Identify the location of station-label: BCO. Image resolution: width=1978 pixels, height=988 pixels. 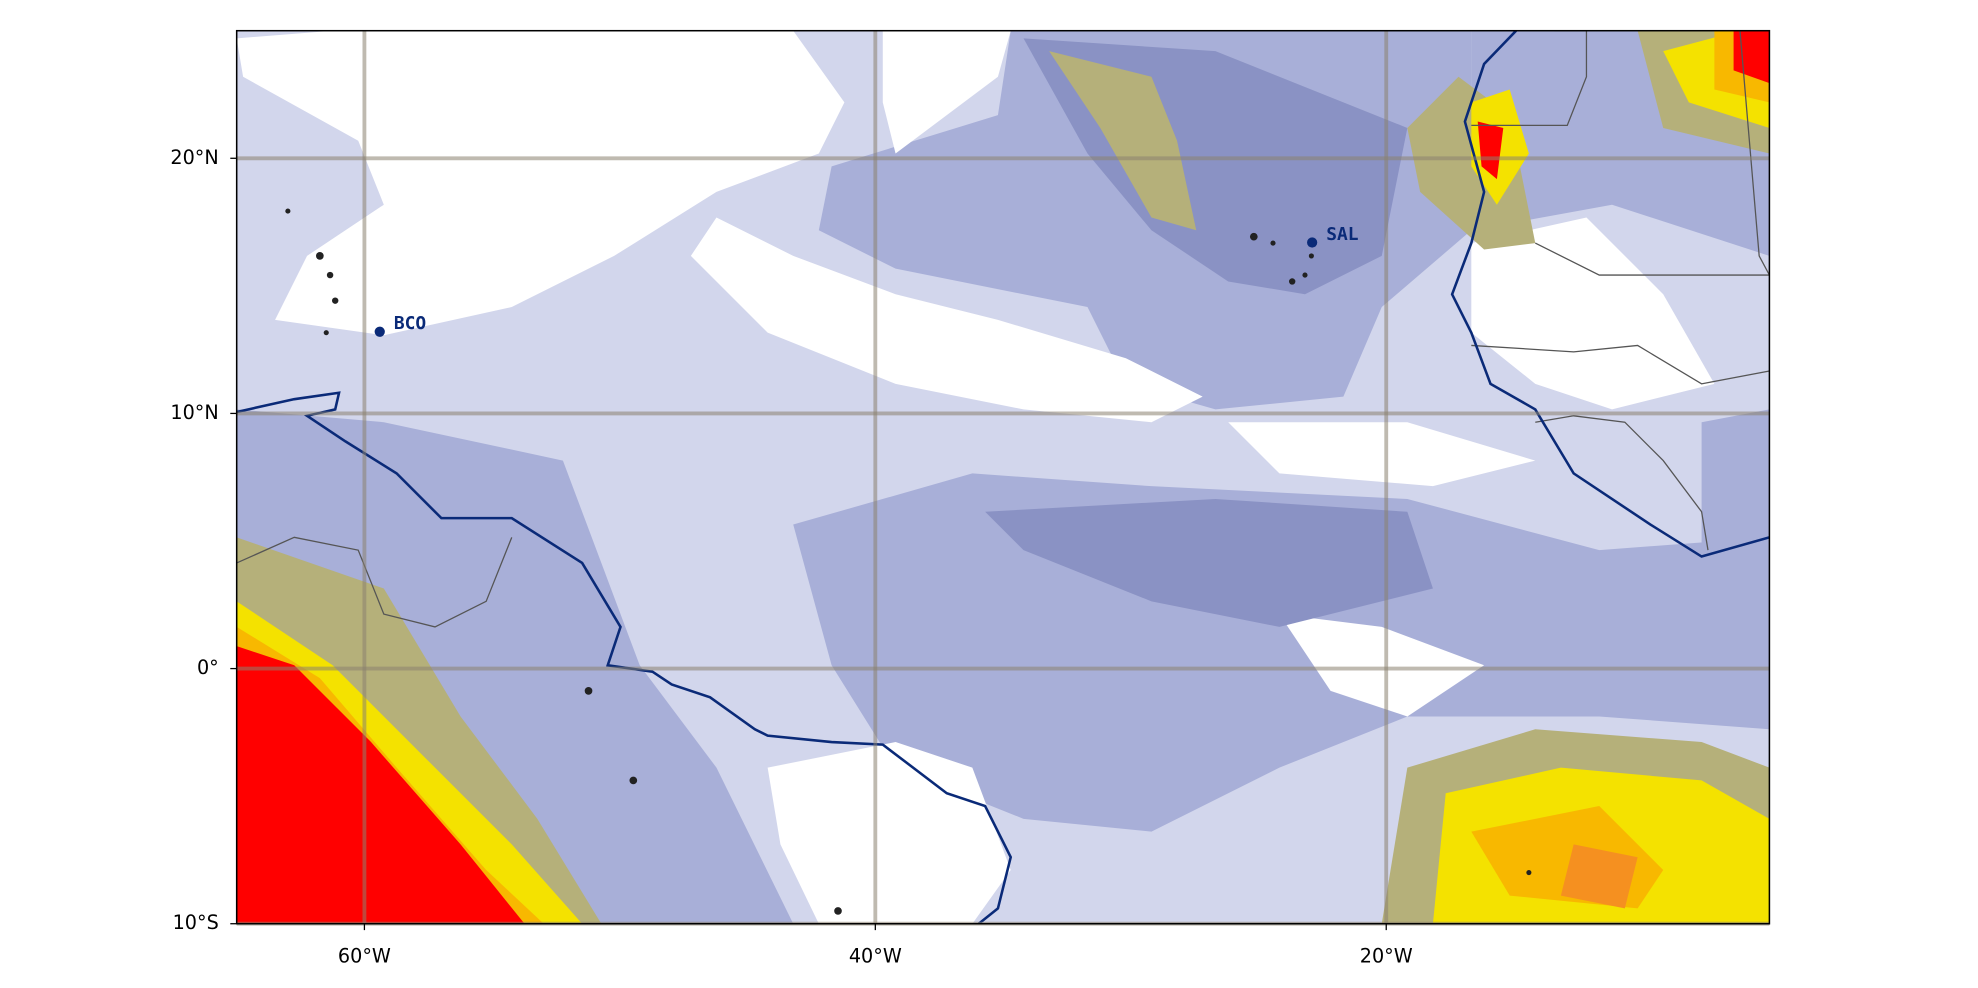
(410, 323).